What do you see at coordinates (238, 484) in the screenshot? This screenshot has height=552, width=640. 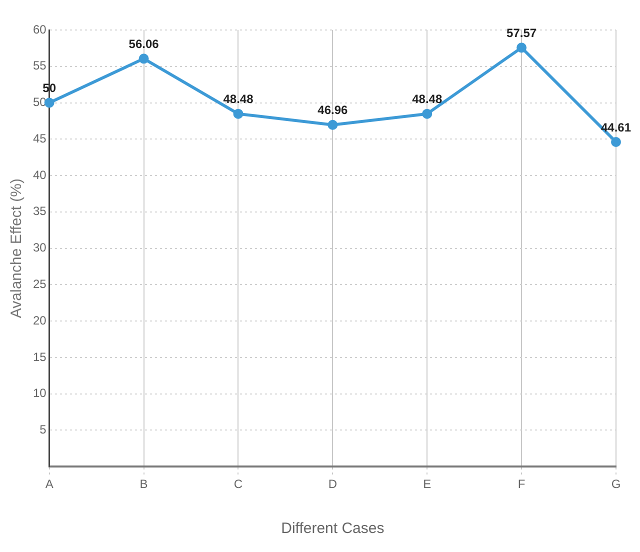 I see `x-tick-label: C` at bounding box center [238, 484].